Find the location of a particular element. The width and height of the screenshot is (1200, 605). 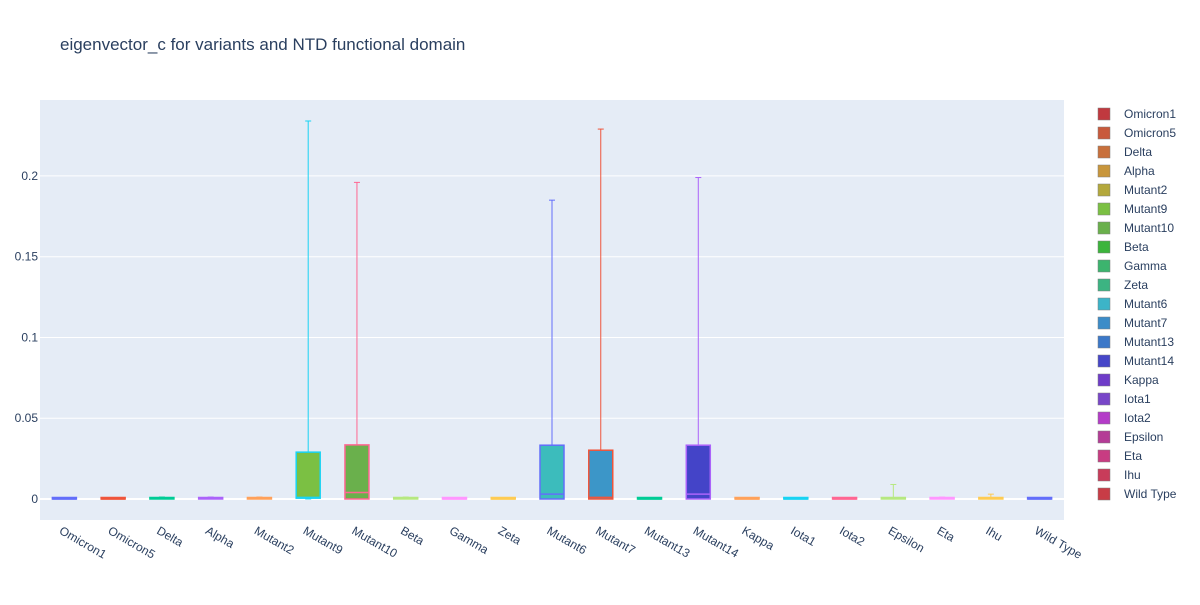

box-mutant10 is located at coordinates (357, 340).